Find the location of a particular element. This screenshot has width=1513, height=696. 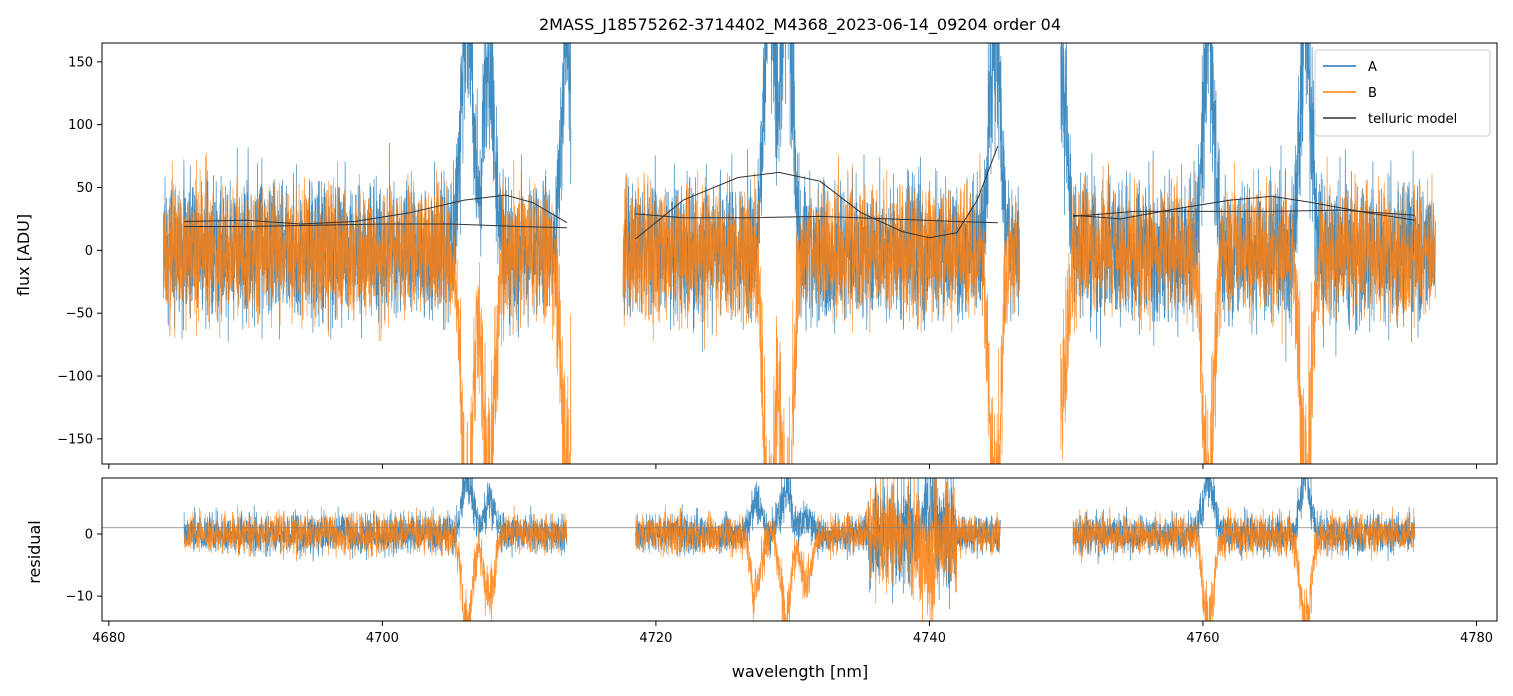

residual-y-tick-label: 0 is located at coordinates (89, 534).